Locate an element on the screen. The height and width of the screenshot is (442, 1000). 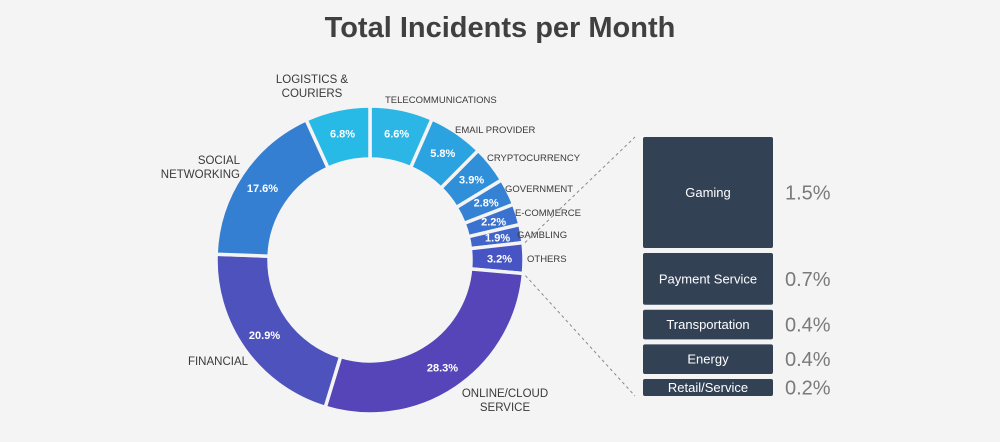
breakdown-name: Retail/Service is located at coordinates (708, 387).